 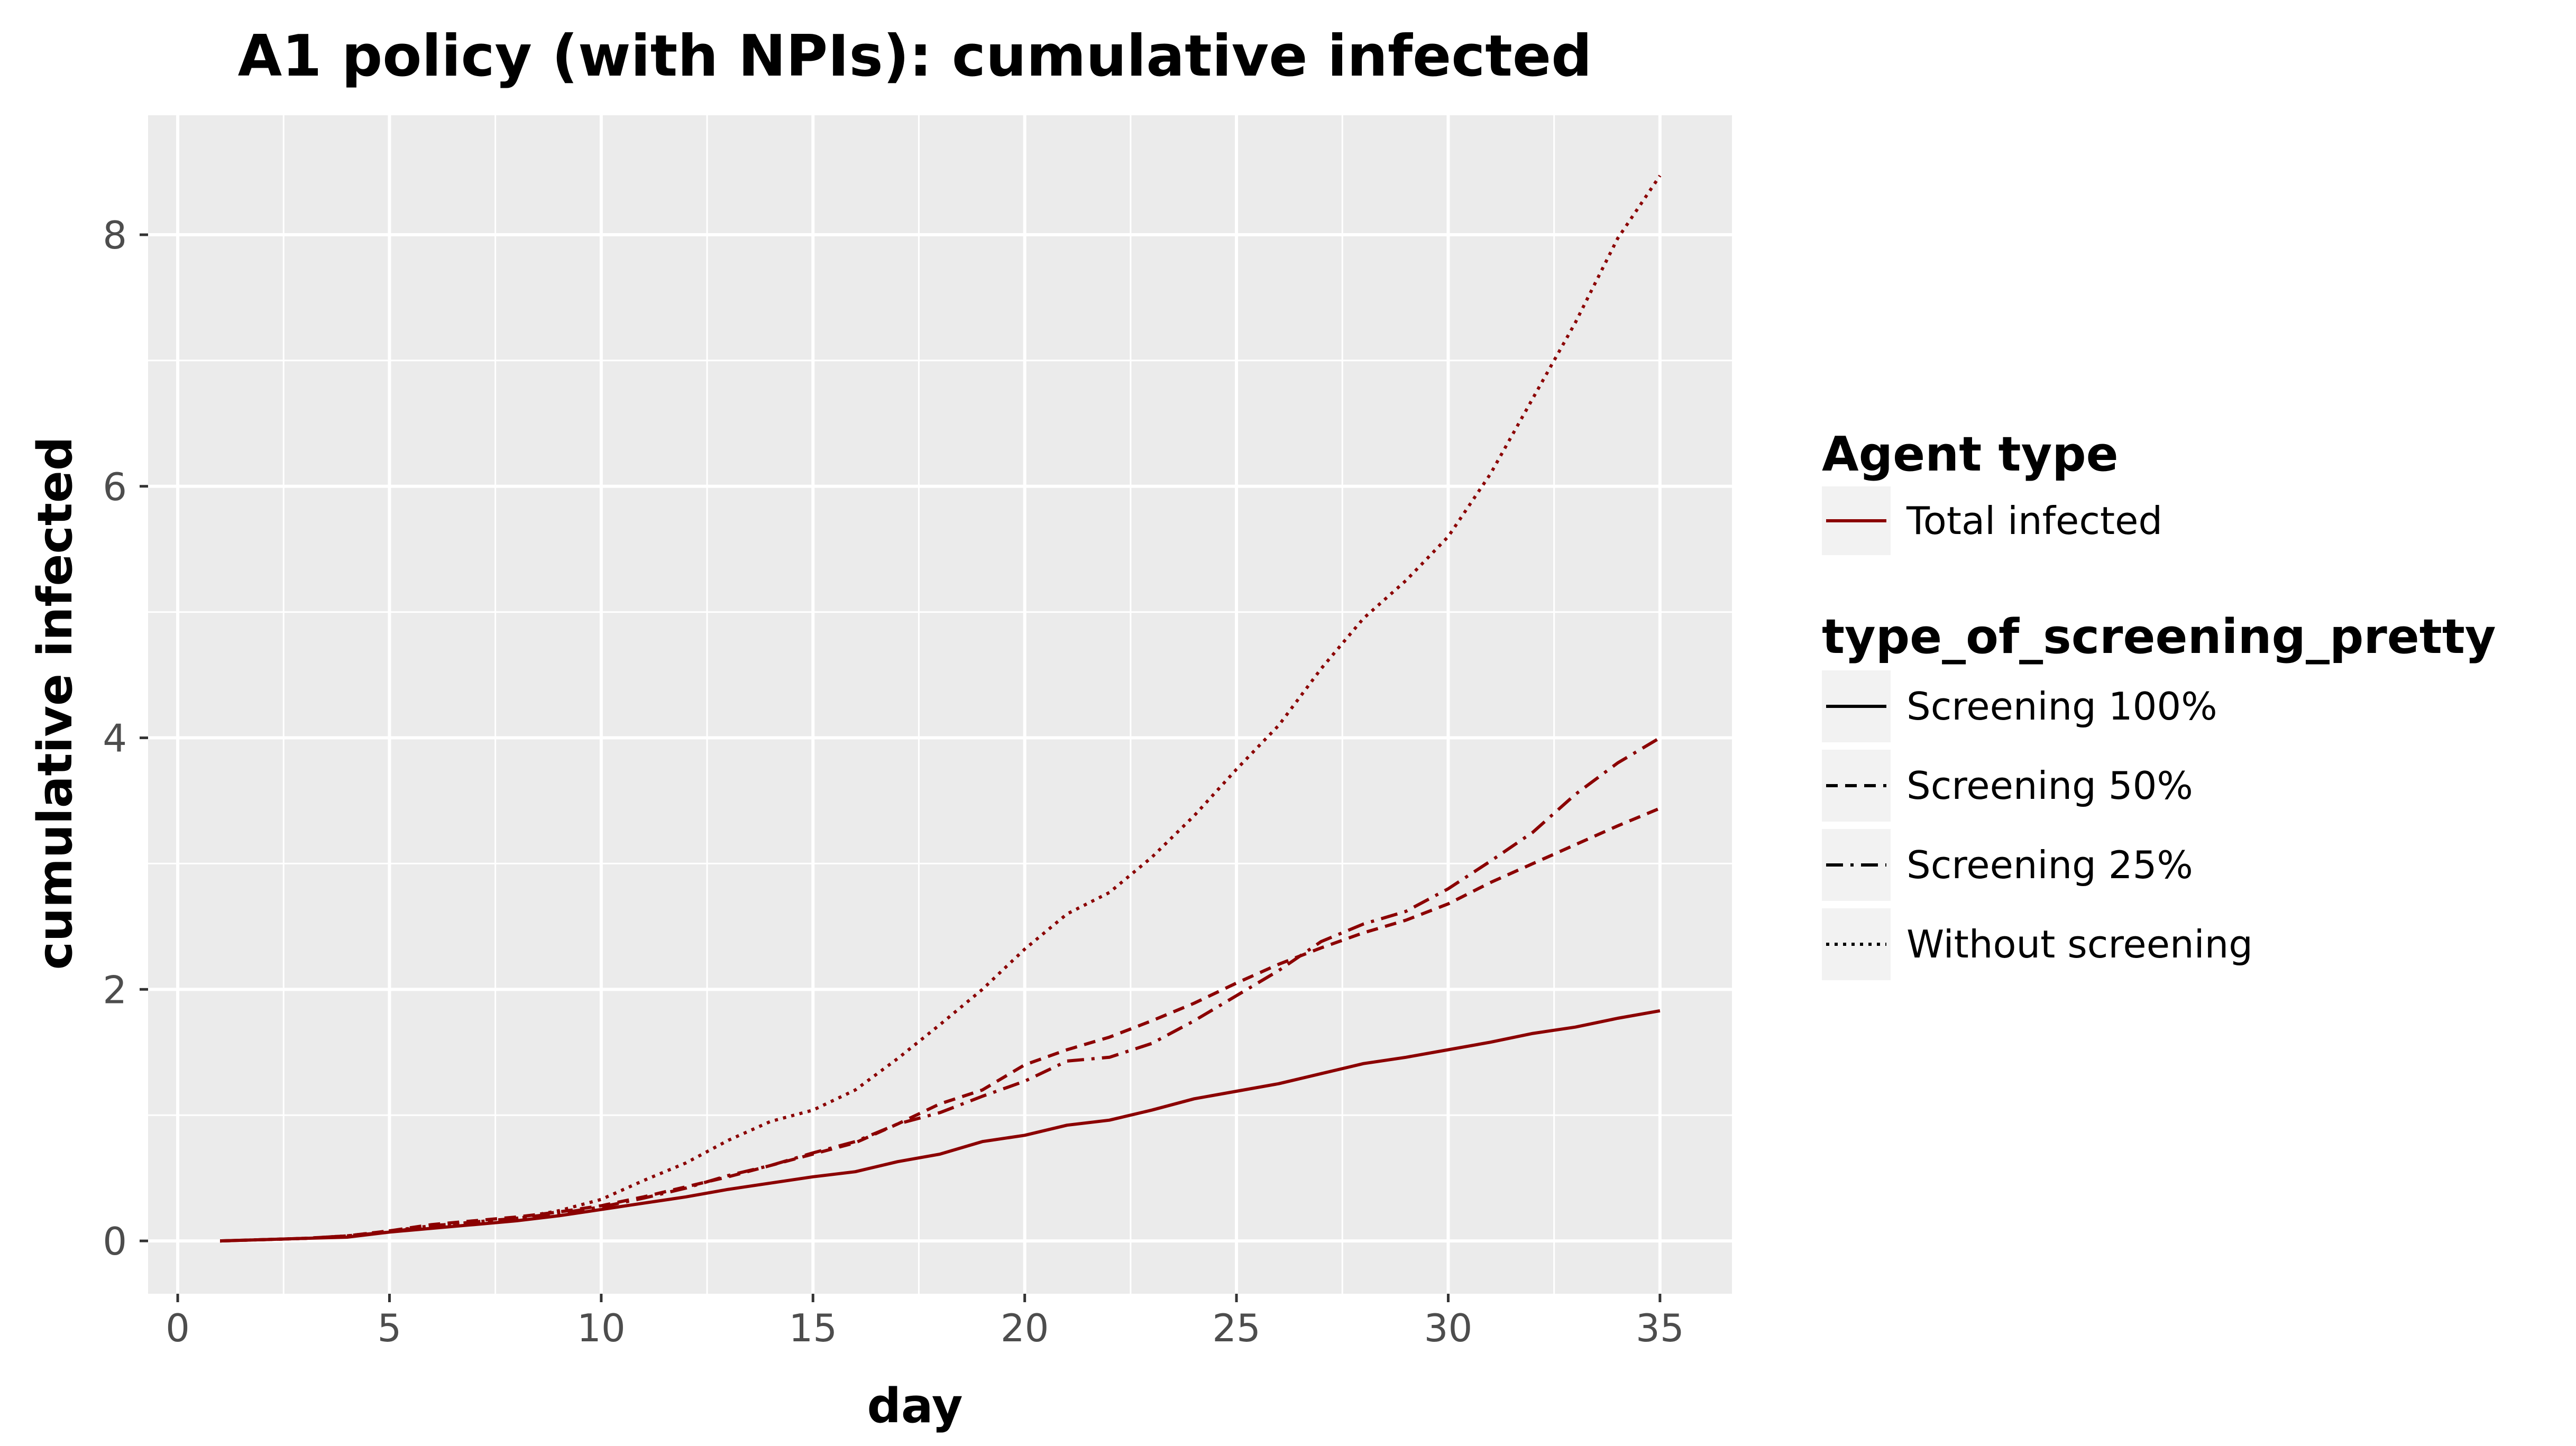 What do you see at coordinates (2034, 521) in the screenshot?
I see `legend-label-total-infected: Total infected` at bounding box center [2034, 521].